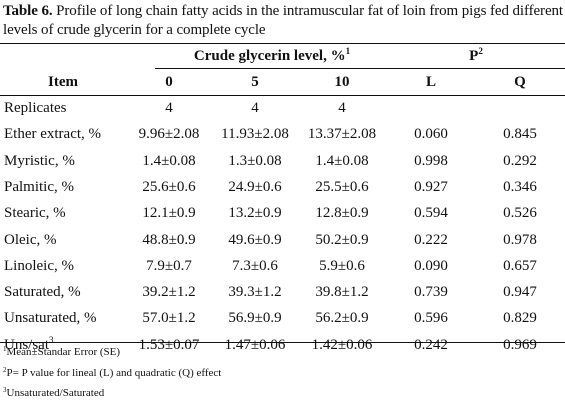 The height and width of the screenshot is (403, 565). Describe the element at coordinates (342, 108) in the screenshot. I see `cell-level-10: 4` at that location.